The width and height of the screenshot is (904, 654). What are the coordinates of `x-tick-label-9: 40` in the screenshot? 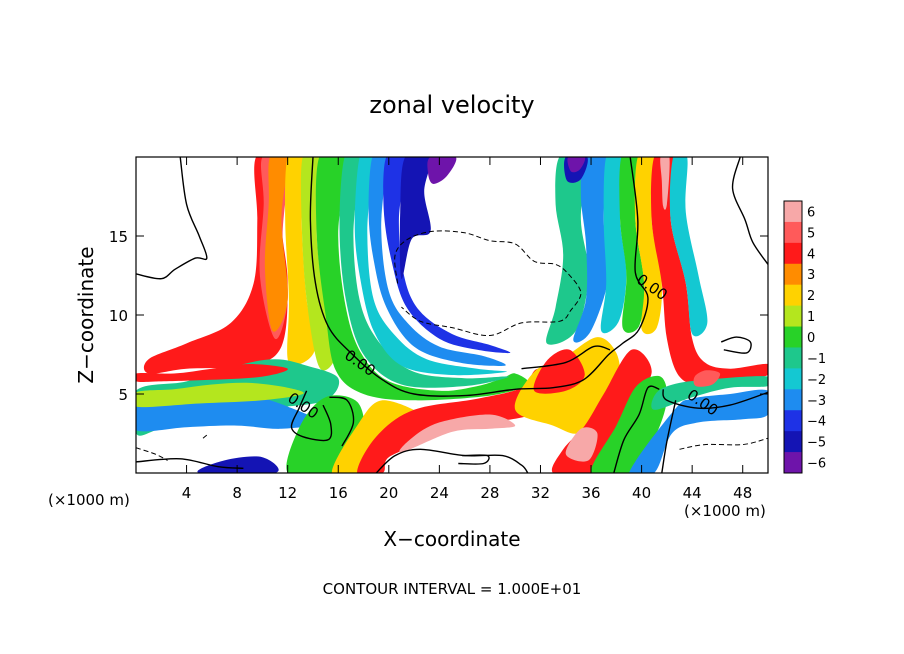 It's located at (641, 493).